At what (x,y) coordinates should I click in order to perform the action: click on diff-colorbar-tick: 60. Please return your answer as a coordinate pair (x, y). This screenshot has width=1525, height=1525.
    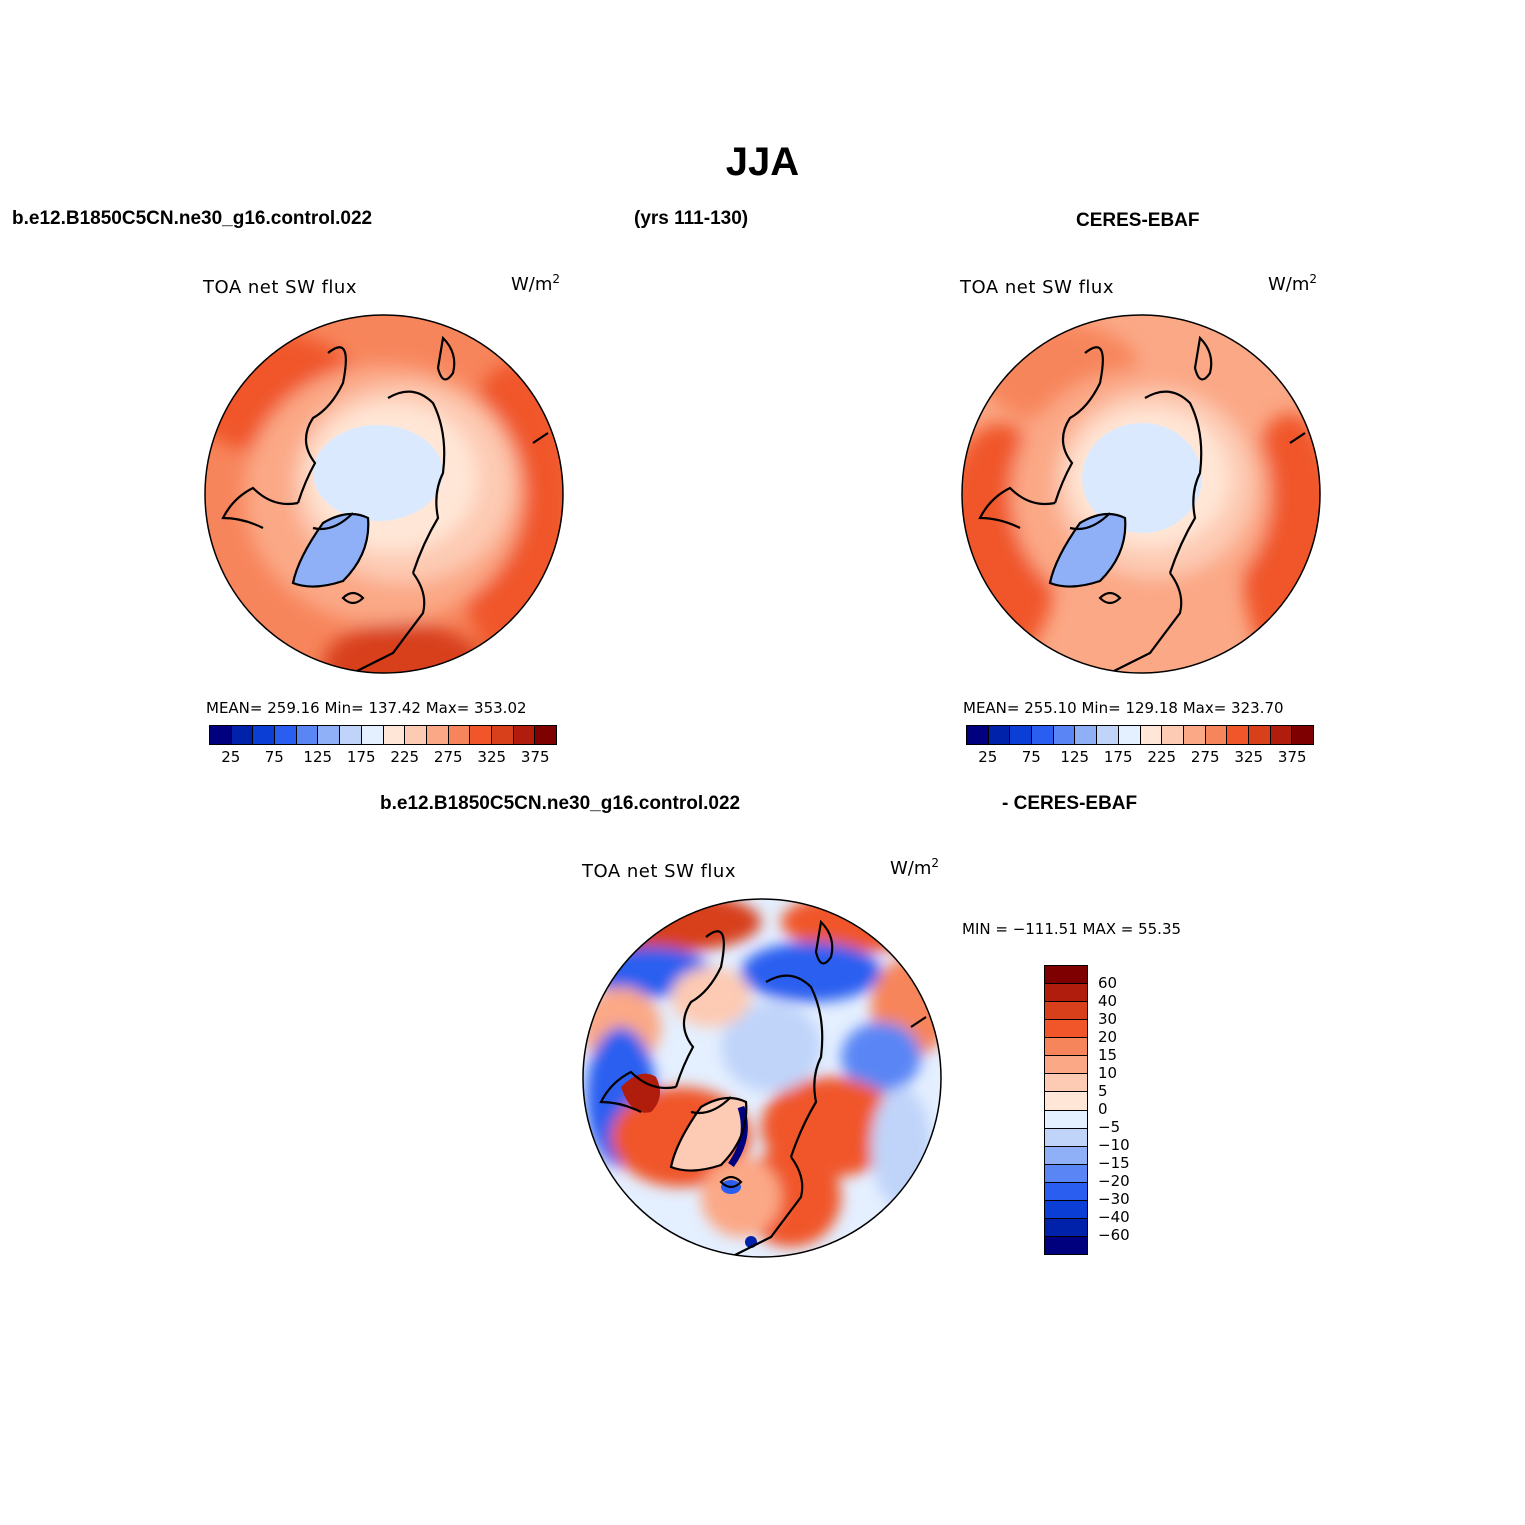
    Looking at the image, I should click on (1108, 983).